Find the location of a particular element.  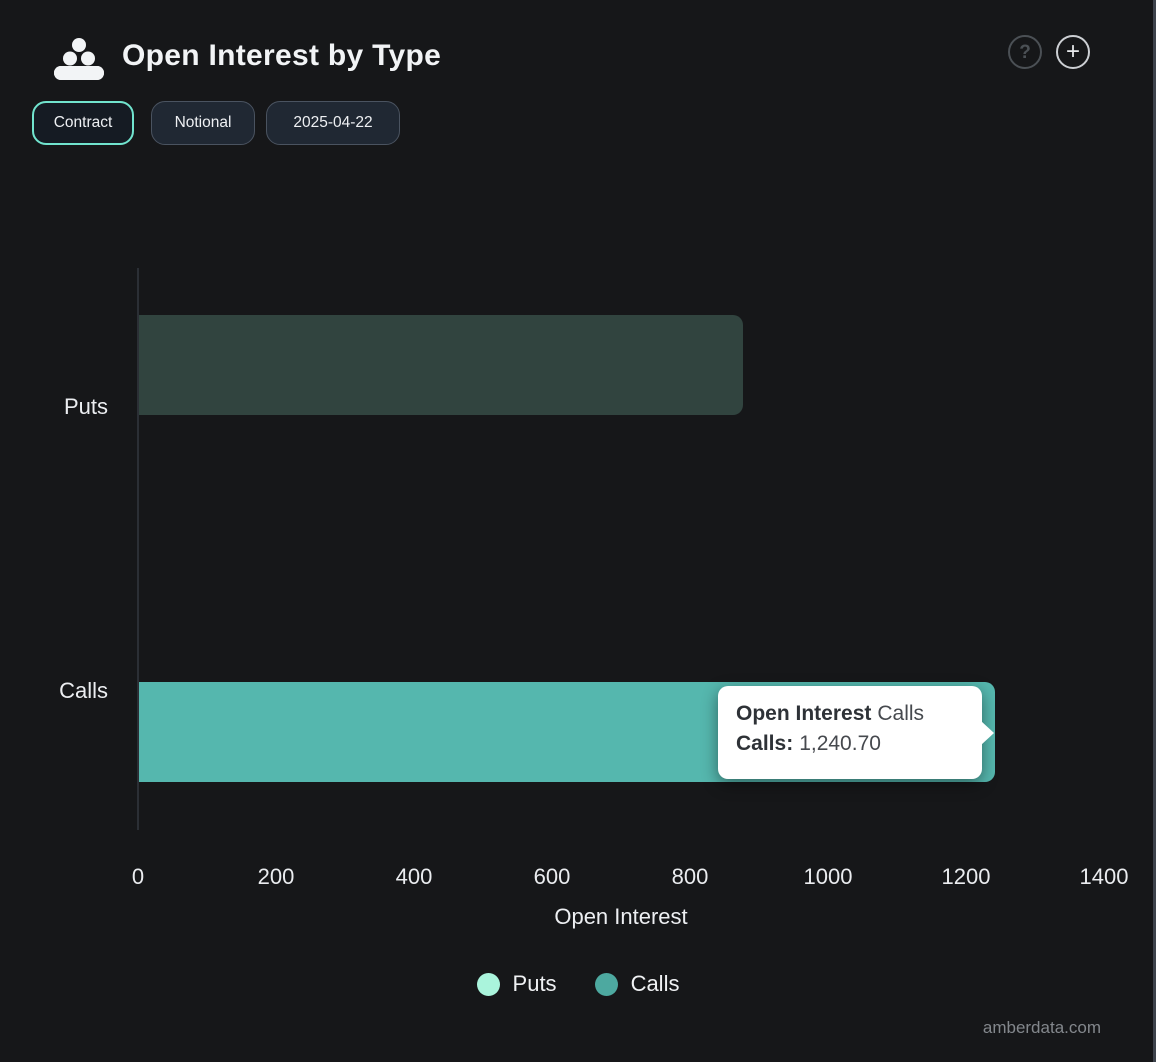

tooltip-pointer is located at coordinates (987, 732).